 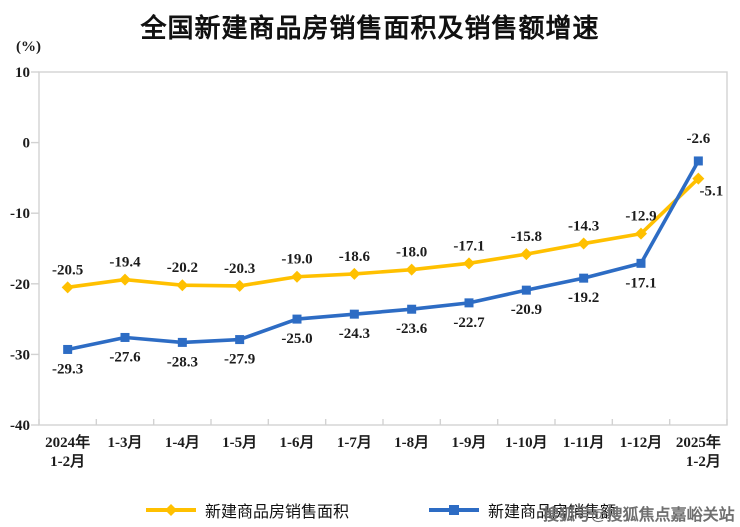 What do you see at coordinates (239, 442) in the screenshot?
I see `x-axis-category-label: 1-5月` at bounding box center [239, 442].